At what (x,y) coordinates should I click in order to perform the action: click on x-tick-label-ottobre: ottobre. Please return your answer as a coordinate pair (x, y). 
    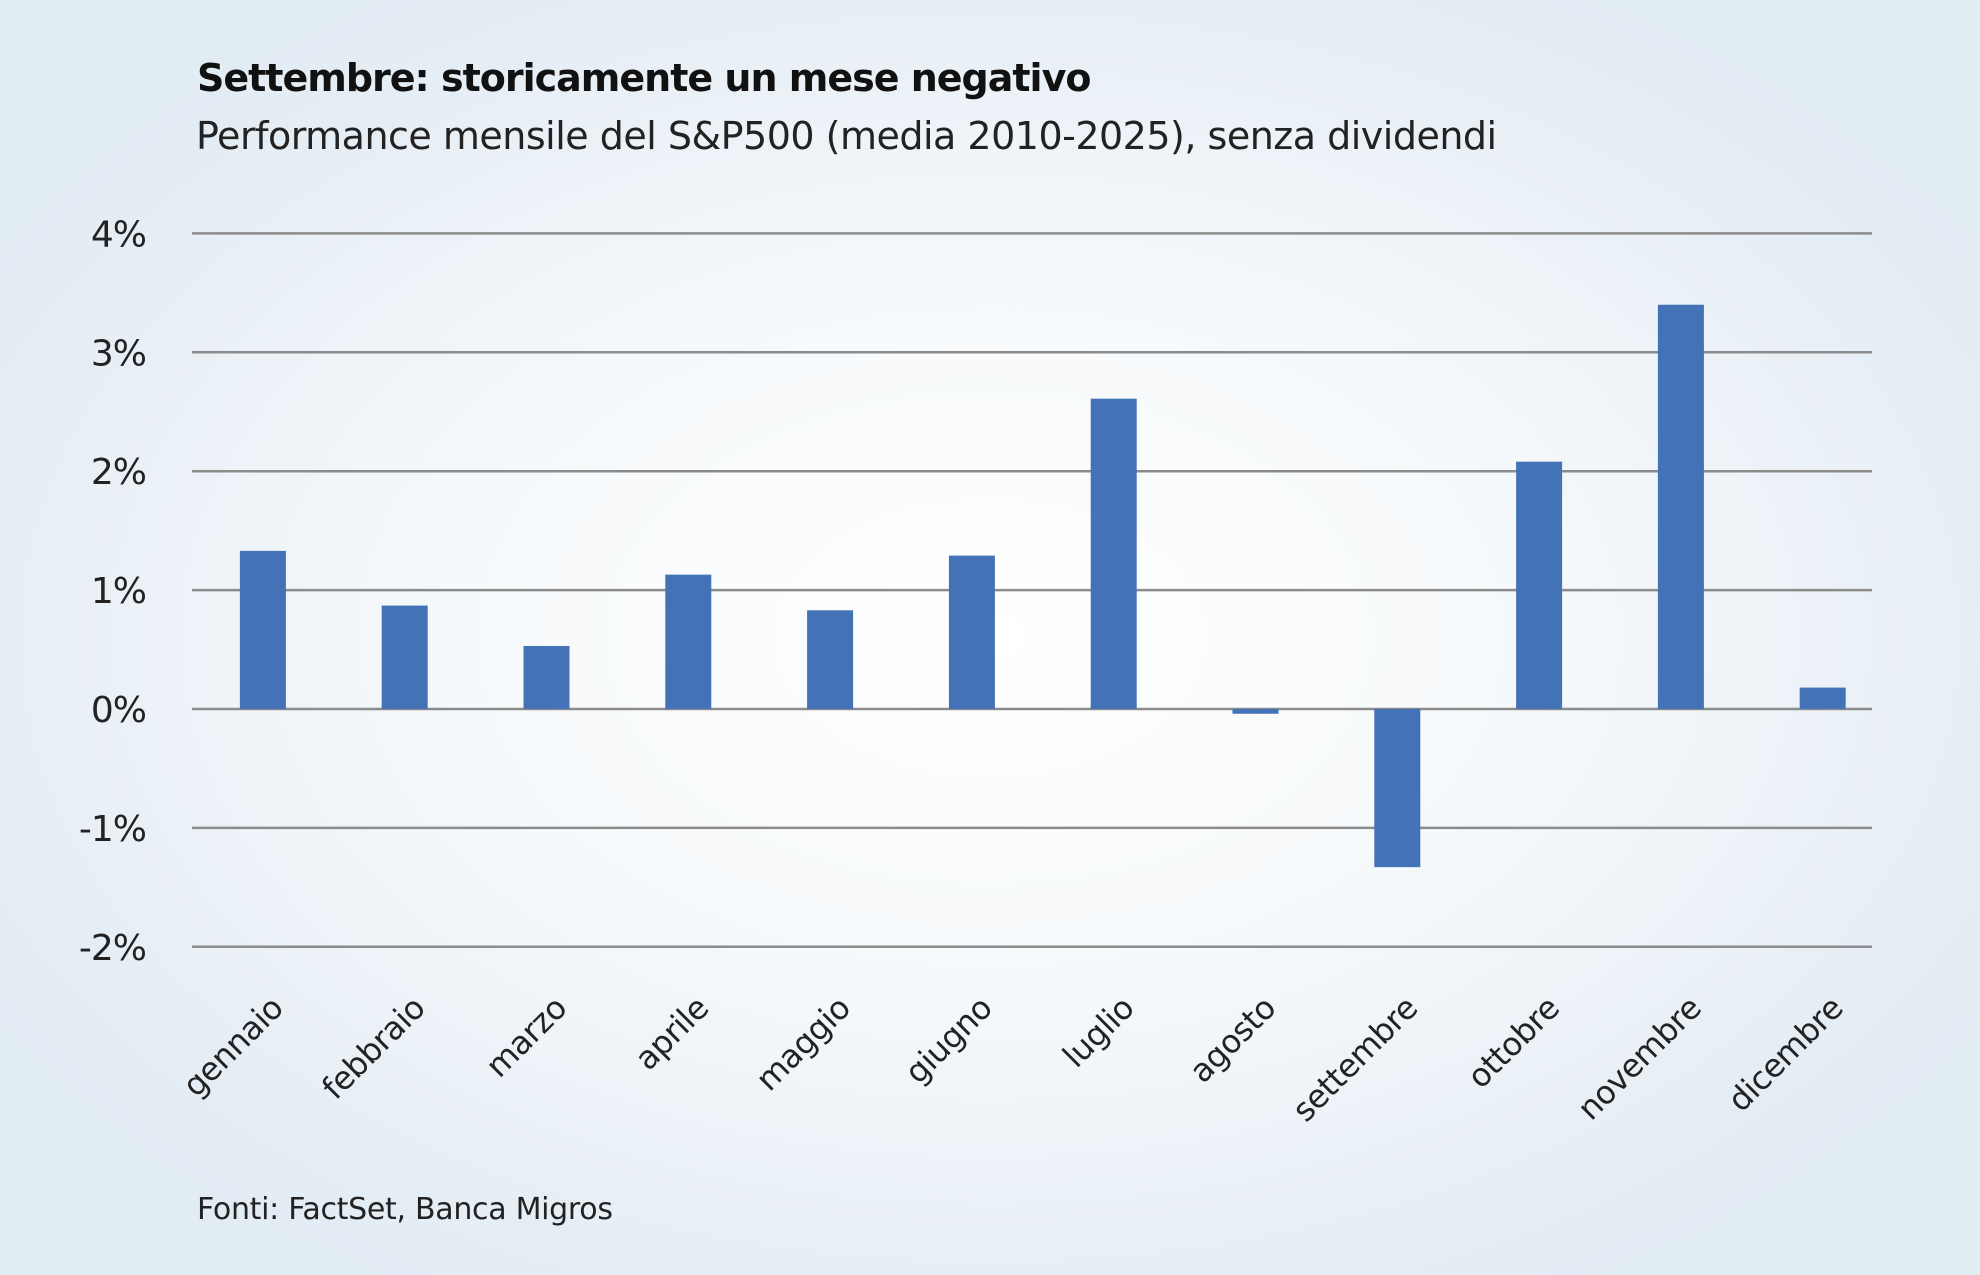
    Looking at the image, I should click on (1513, 1042).